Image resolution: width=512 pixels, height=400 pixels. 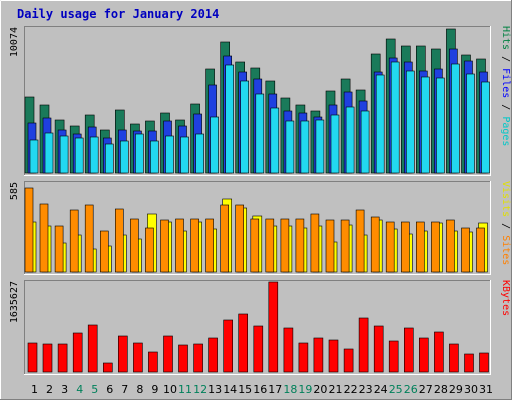 What do you see at coordinates (505, 38) in the screenshot?
I see `legend-part: Hits` at bounding box center [505, 38].